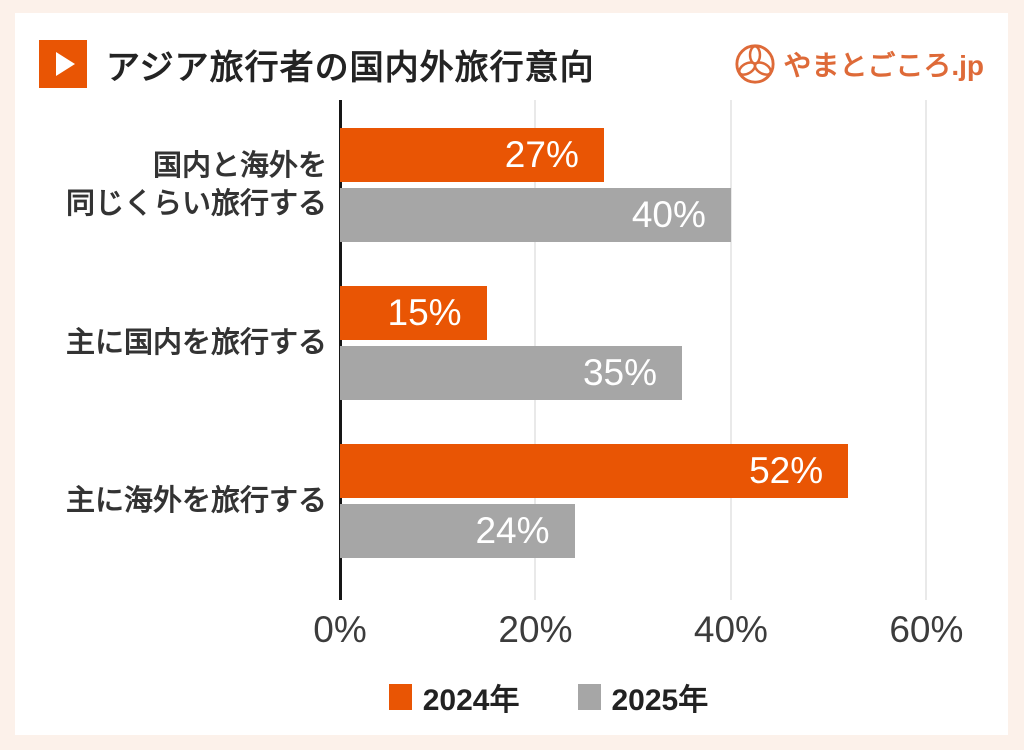  Describe the element at coordinates (620, 372) in the screenshot. I see `bar-value-label: 35%` at that location.